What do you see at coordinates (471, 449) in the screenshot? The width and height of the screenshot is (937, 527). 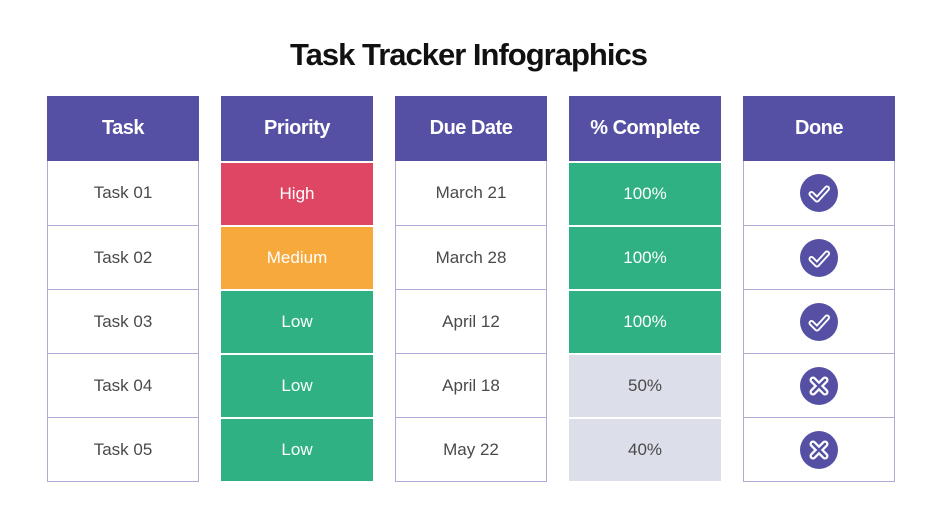 I see `due-date-cell: May 22` at bounding box center [471, 449].